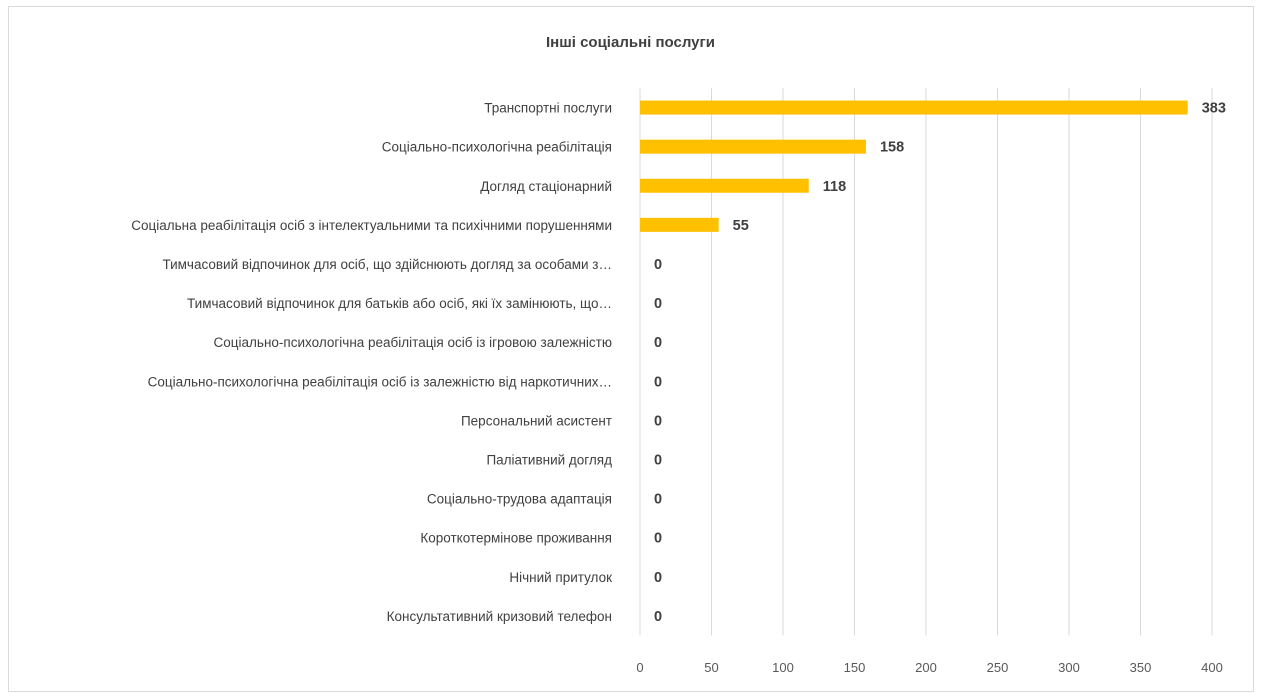 This screenshot has width=1261, height=700. What do you see at coordinates (926, 667) in the screenshot?
I see `x-tick-label: 200` at bounding box center [926, 667].